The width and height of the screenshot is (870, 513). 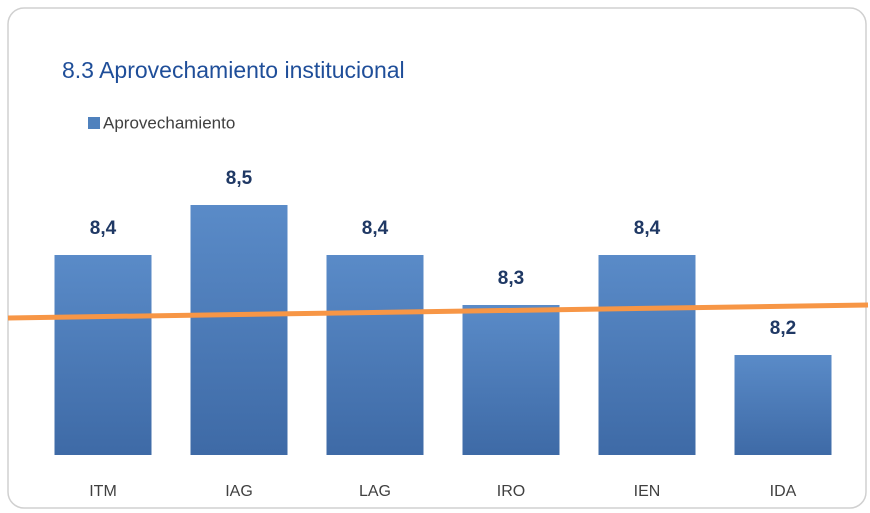 I want to click on x-tick-label: LAG, so click(x=375, y=491).